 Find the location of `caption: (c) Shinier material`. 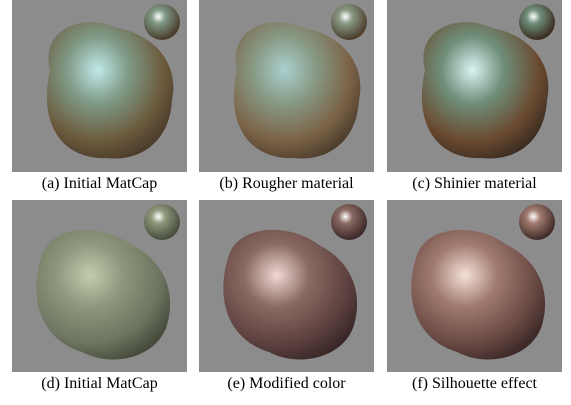

caption: (c) Shinier material is located at coordinates (474, 183).